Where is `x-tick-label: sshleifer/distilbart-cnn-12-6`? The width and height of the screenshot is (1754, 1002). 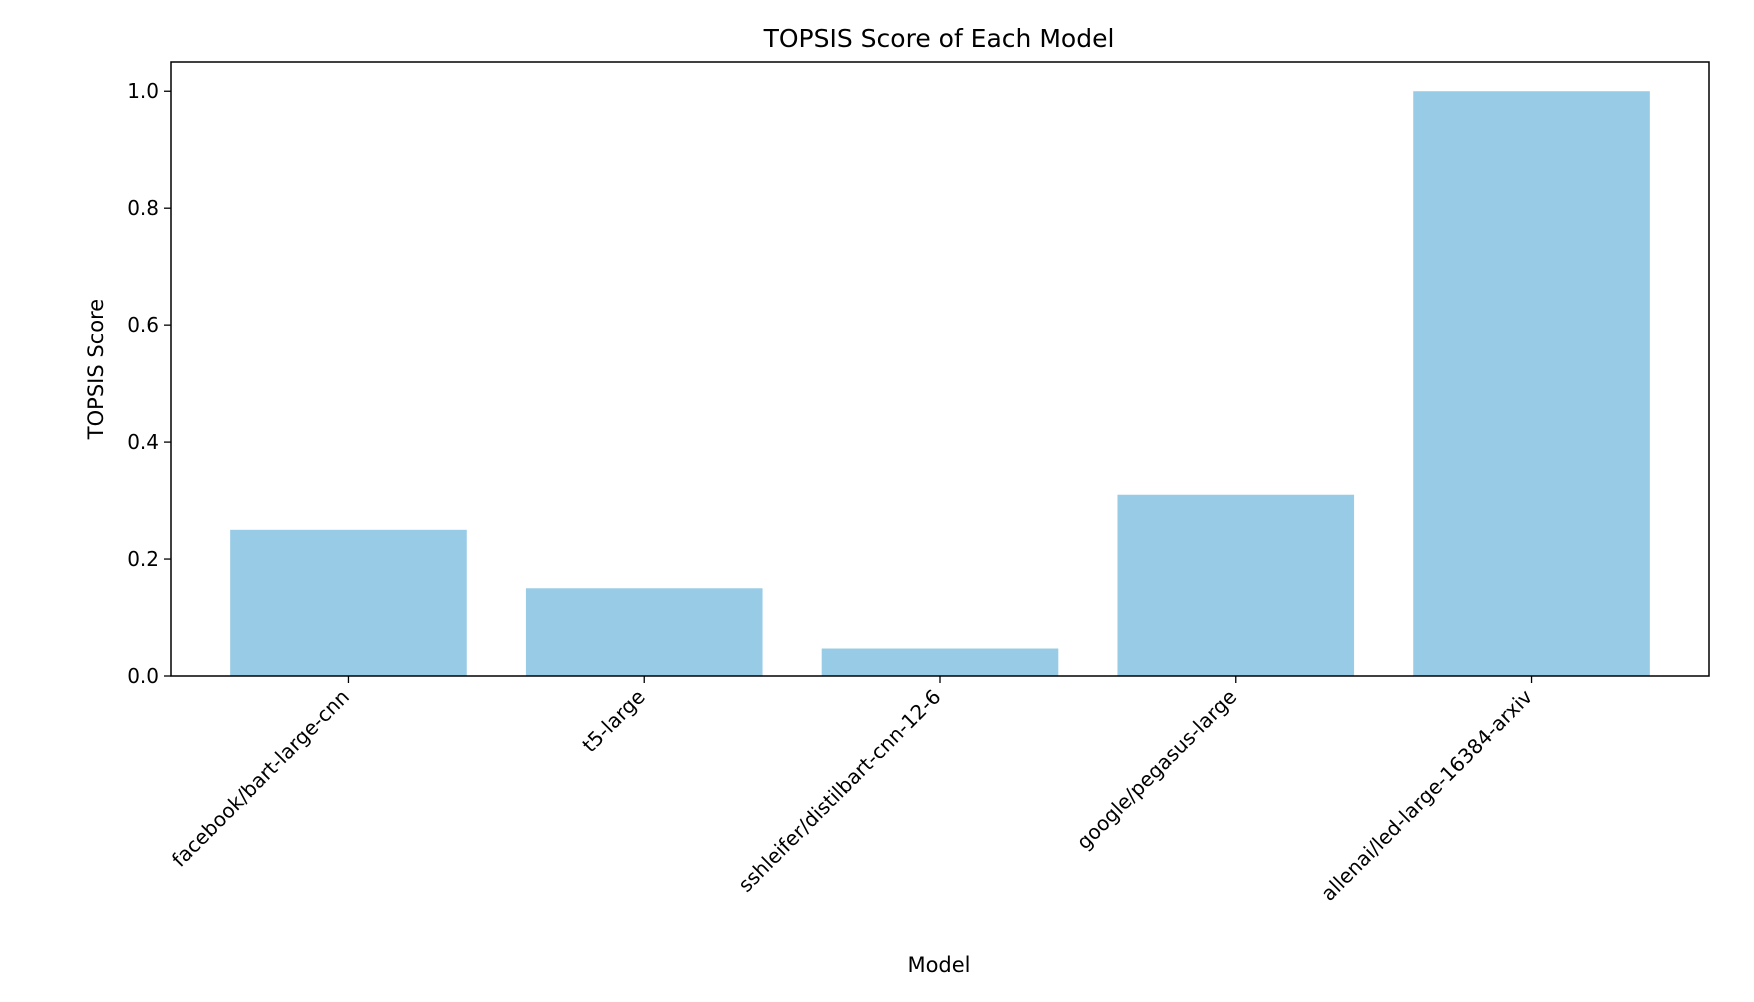
x-tick-label: sshleifer/distilbart-cnn-12-6 is located at coordinates (839, 791).